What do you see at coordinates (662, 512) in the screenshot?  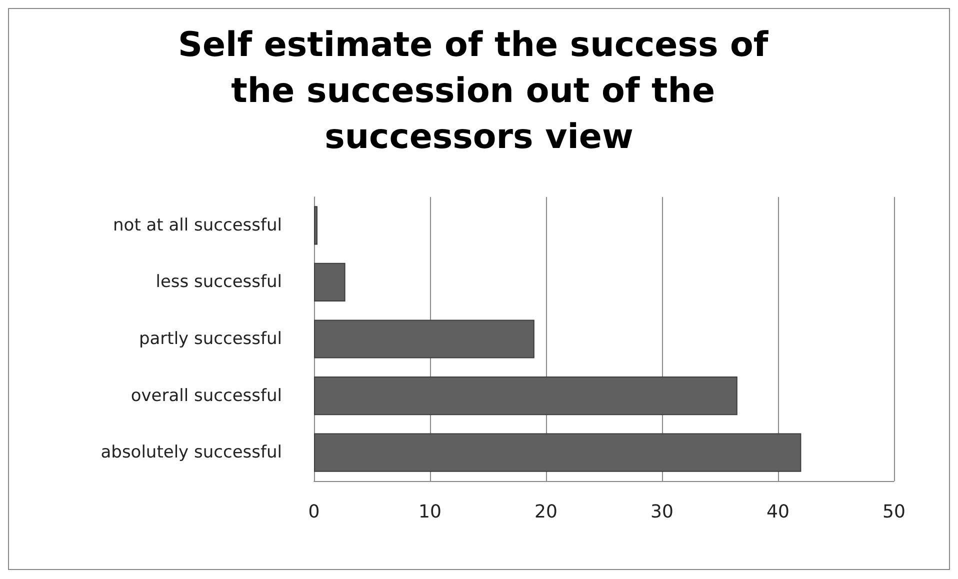 I see `x-tick-label: 30` at bounding box center [662, 512].